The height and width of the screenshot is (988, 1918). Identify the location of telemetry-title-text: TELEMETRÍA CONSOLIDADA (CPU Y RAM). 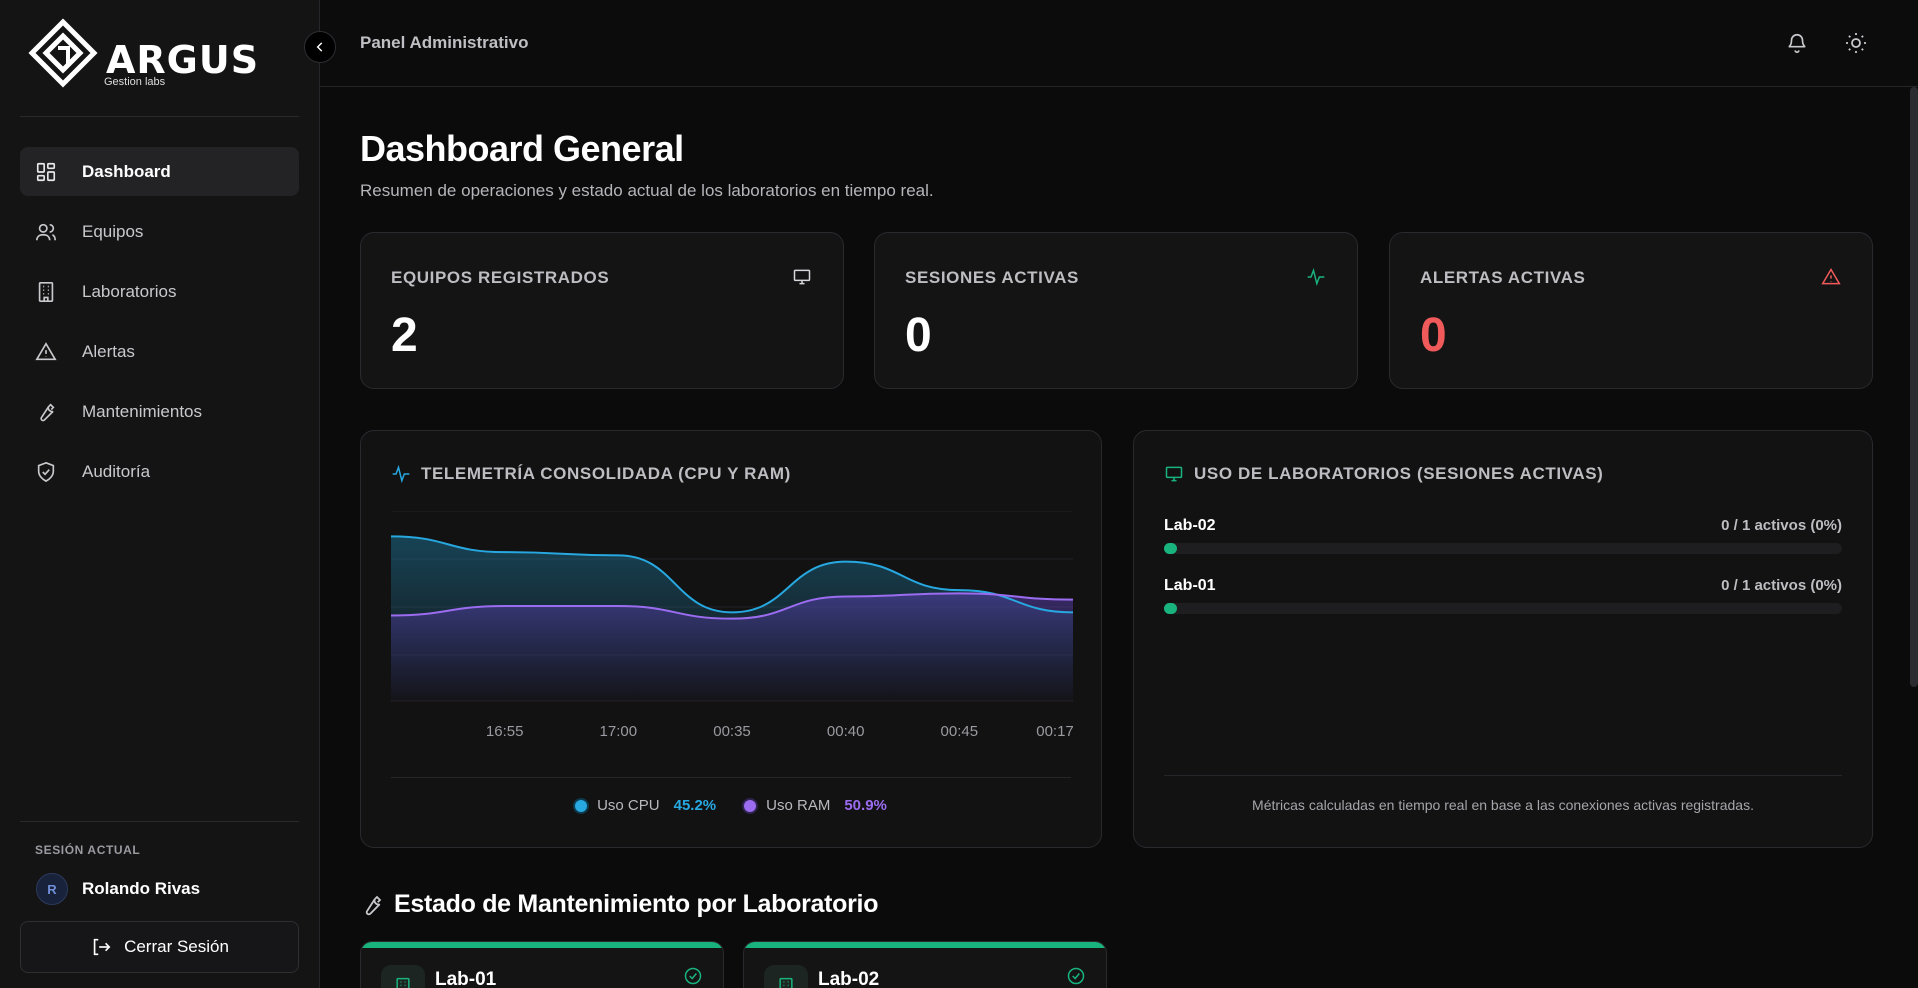
(606, 473).